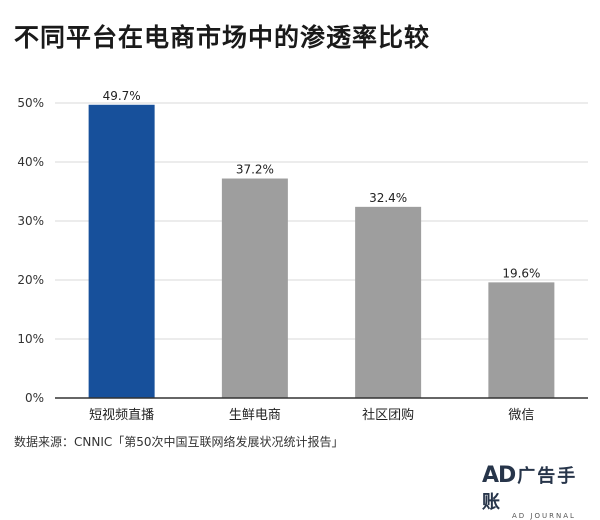  What do you see at coordinates (122, 96) in the screenshot?
I see `data-label: 49.7%` at bounding box center [122, 96].